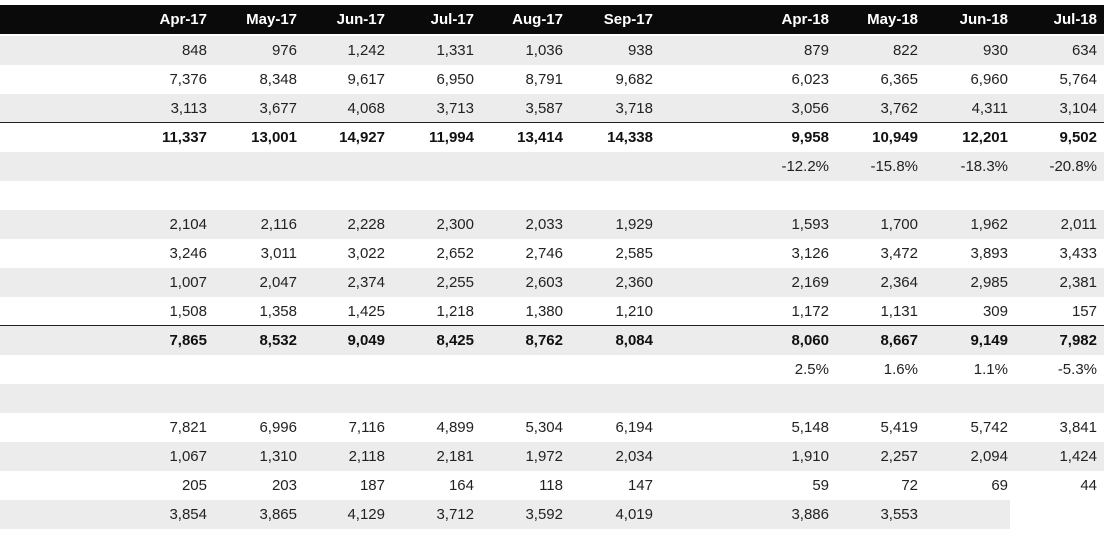 This screenshot has width=1104, height=535. I want to click on table-cell: -5.3%, so click(1077, 369).